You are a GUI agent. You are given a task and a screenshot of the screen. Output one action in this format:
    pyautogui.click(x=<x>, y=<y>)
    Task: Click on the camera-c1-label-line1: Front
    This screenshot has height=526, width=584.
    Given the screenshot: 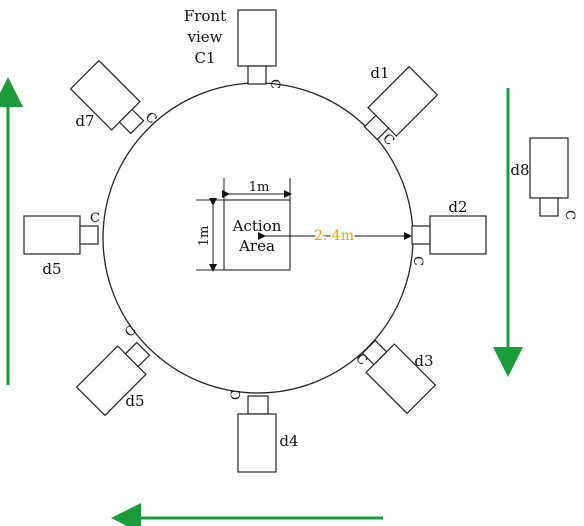 What is the action you would take?
    pyautogui.click(x=205, y=16)
    